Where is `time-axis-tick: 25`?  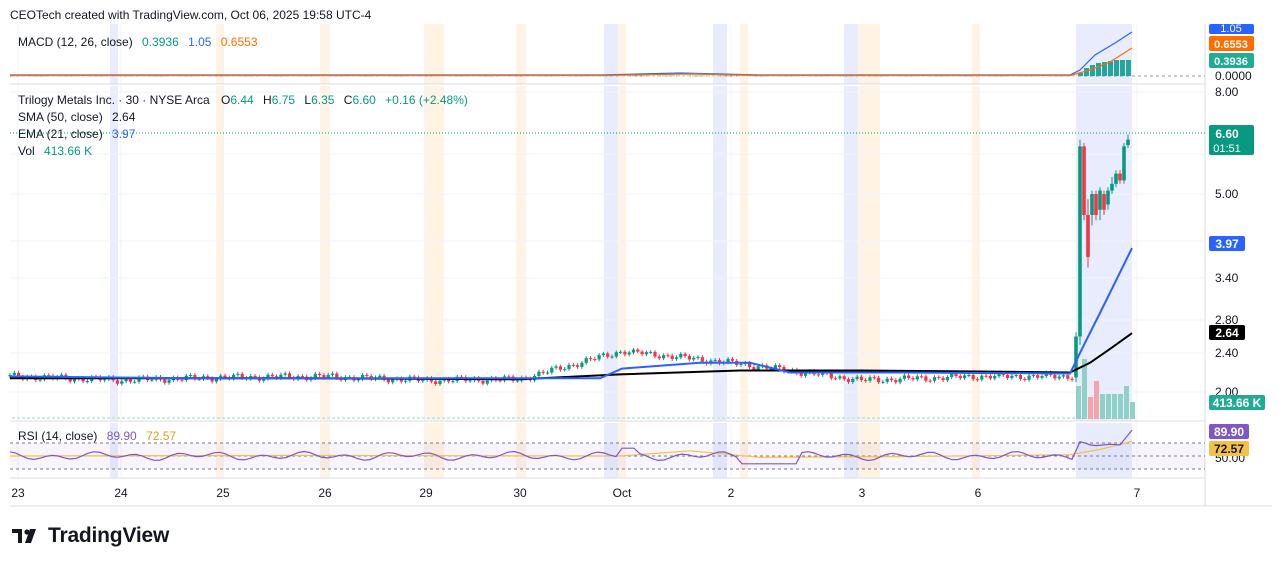 time-axis-tick: 25 is located at coordinates (223, 493).